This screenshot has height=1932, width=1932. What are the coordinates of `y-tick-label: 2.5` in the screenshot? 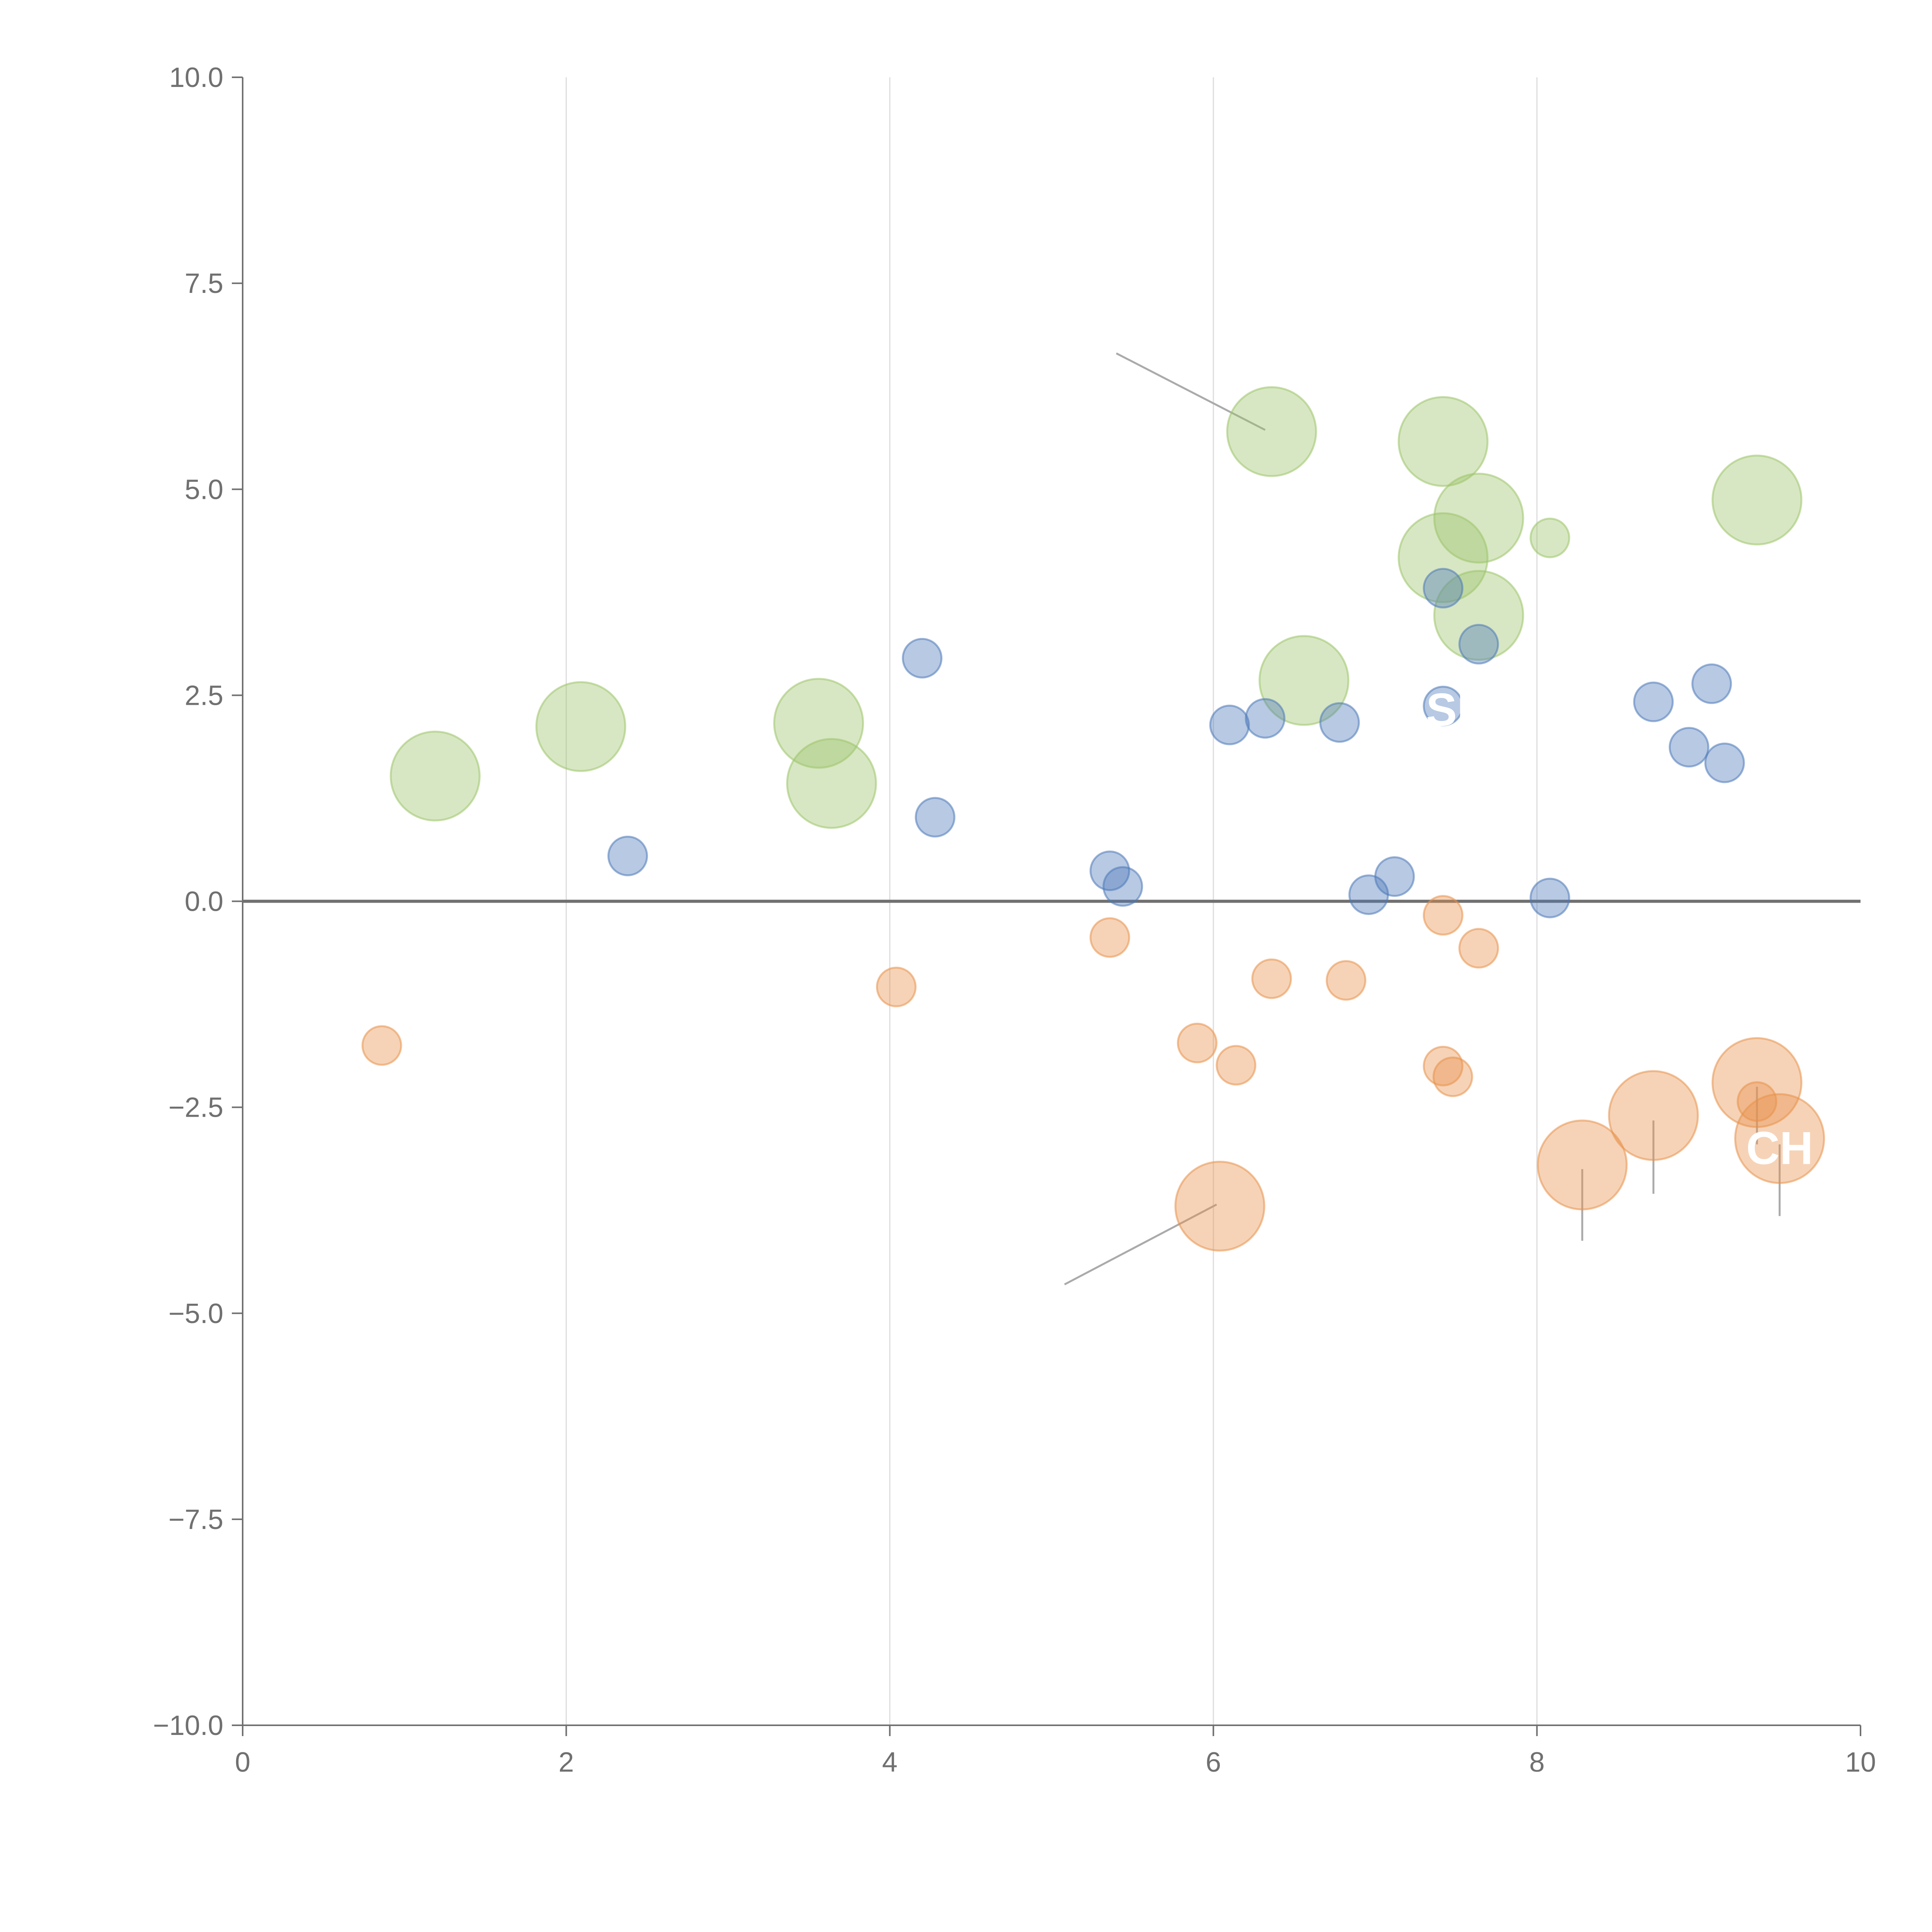 It's located at (204, 695).